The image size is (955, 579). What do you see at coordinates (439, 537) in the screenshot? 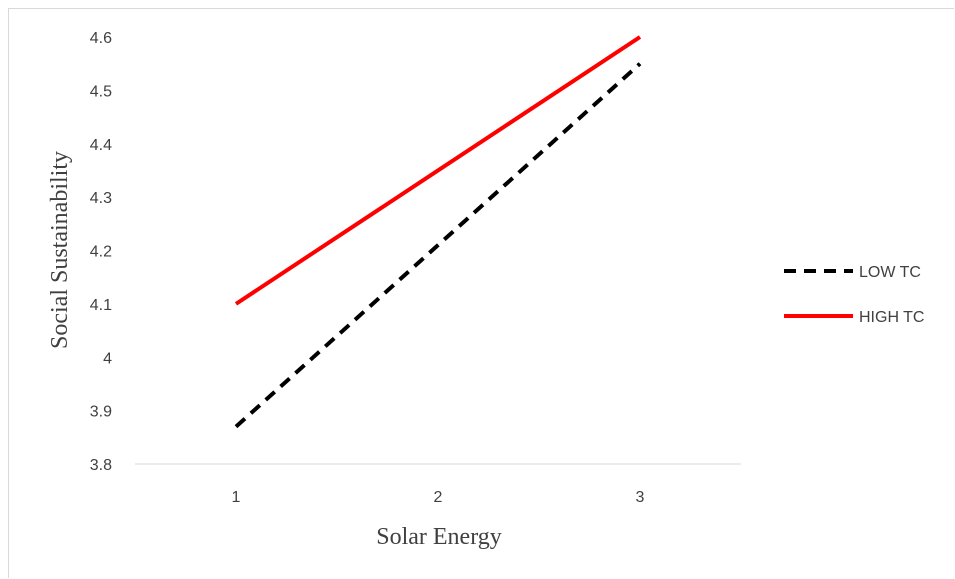
I see `x-axis-title: Solar Energy` at bounding box center [439, 537].